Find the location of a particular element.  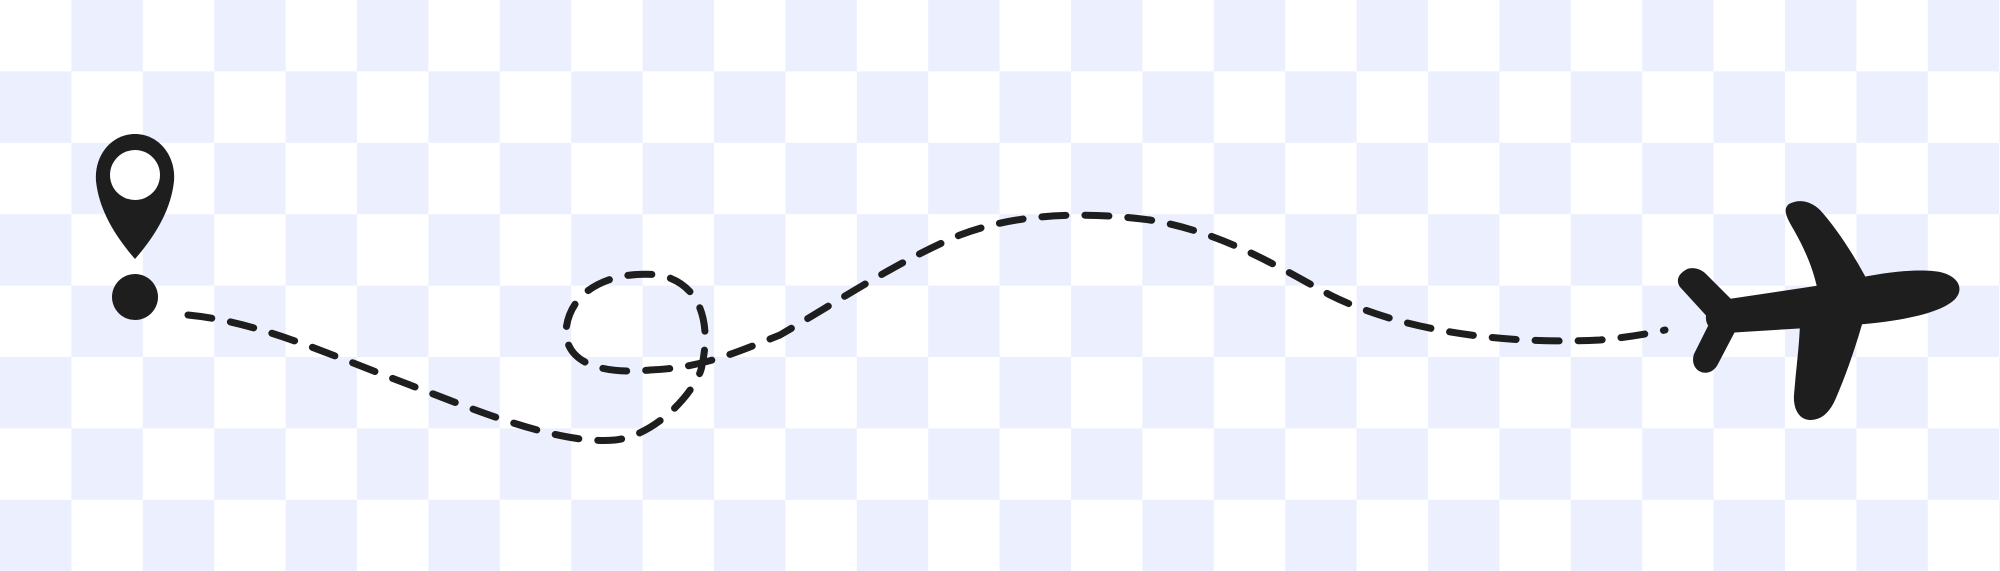

map-pin-icon is located at coordinates (135, 227).